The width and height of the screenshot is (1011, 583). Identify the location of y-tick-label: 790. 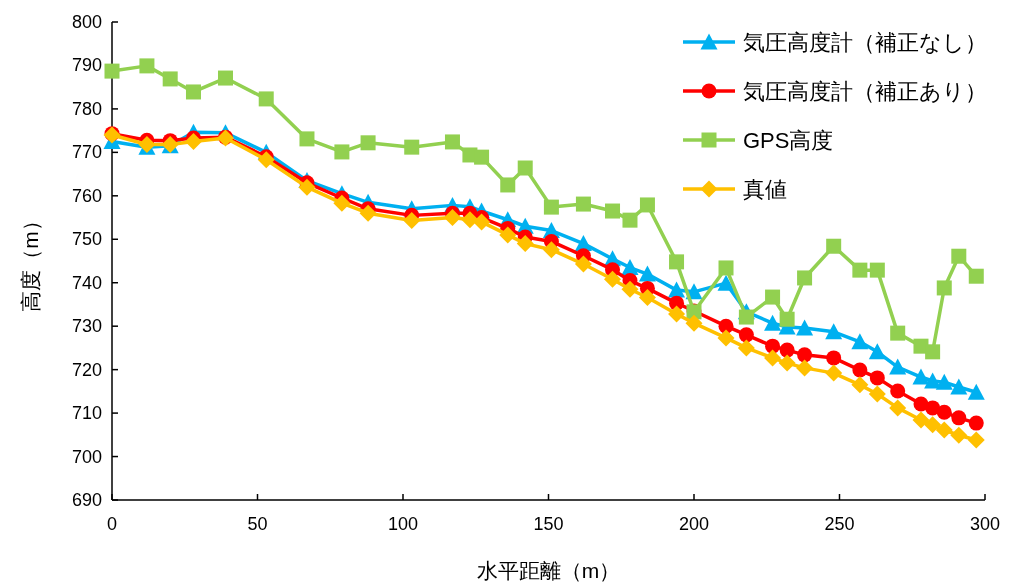
(86, 65).